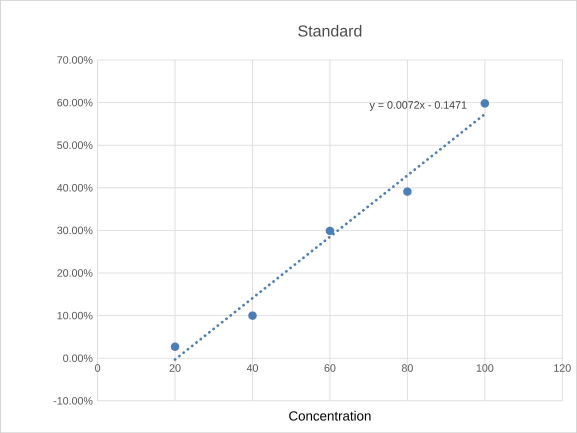  I want to click on annotation: y = 0.0072x - 0.1471, so click(418, 106).